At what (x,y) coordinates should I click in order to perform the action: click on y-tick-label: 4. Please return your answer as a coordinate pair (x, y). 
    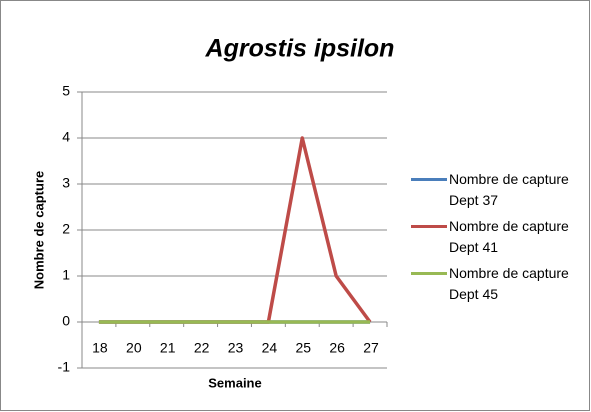
    Looking at the image, I should click on (66, 137).